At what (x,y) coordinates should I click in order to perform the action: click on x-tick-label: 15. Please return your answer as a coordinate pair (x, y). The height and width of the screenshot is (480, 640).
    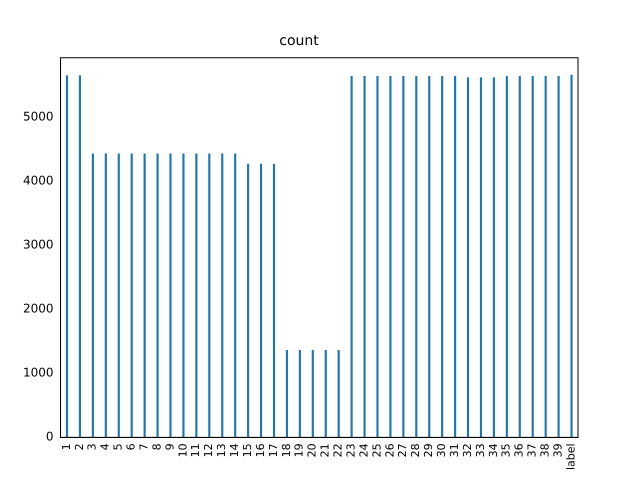
    Looking at the image, I should click on (247, 450).